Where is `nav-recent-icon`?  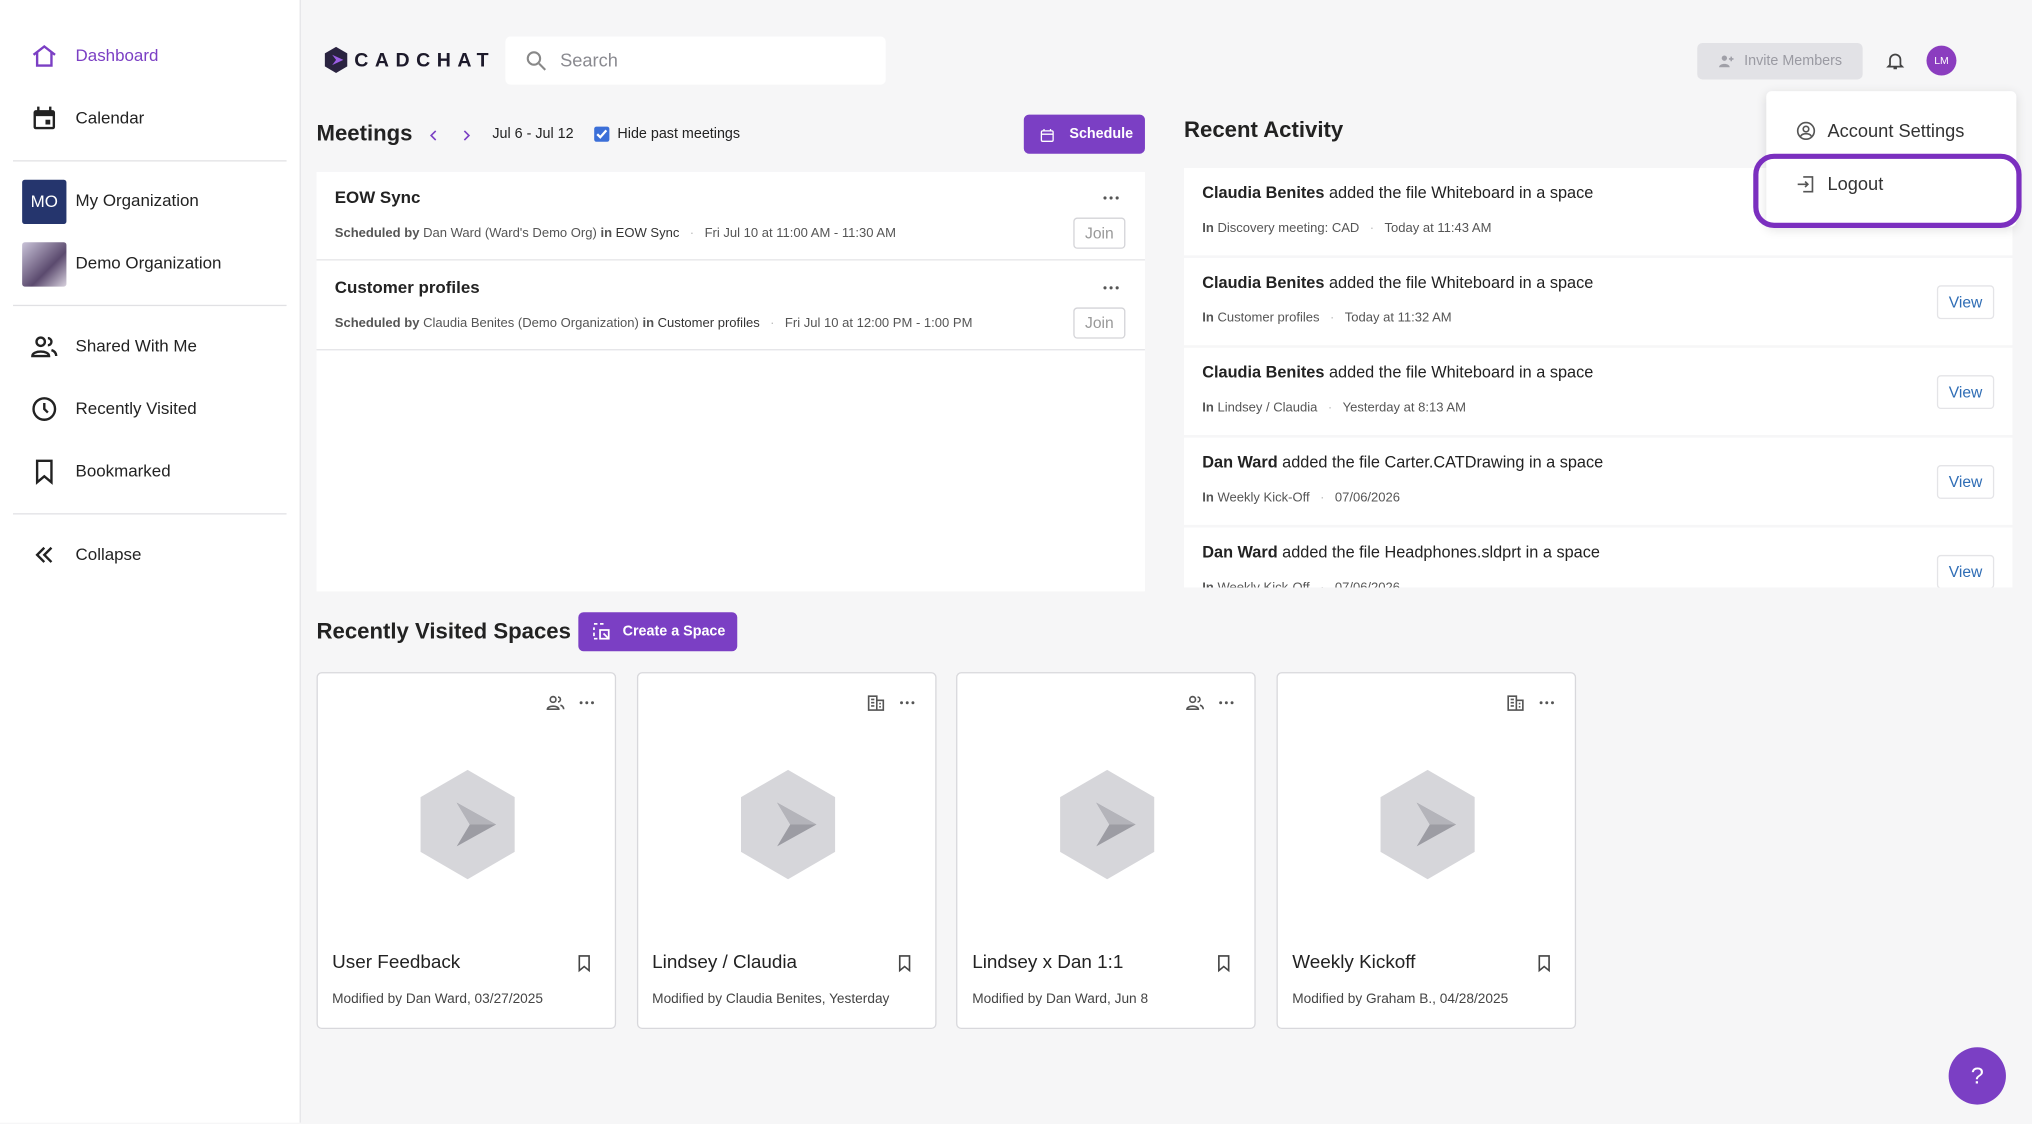
nav-recent-icon is located at coordinates (44, 409).